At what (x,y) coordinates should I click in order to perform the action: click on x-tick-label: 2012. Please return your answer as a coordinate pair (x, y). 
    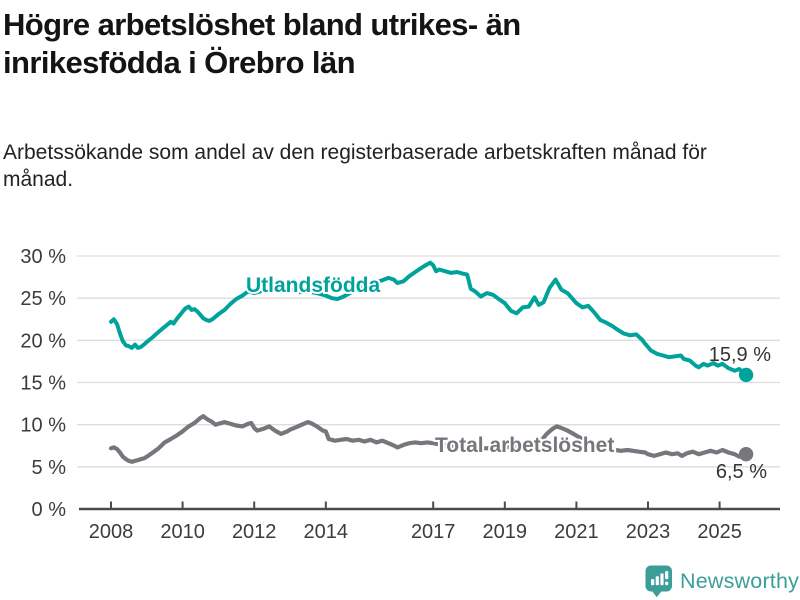
    Looking at the image, I should click on (254, 532).